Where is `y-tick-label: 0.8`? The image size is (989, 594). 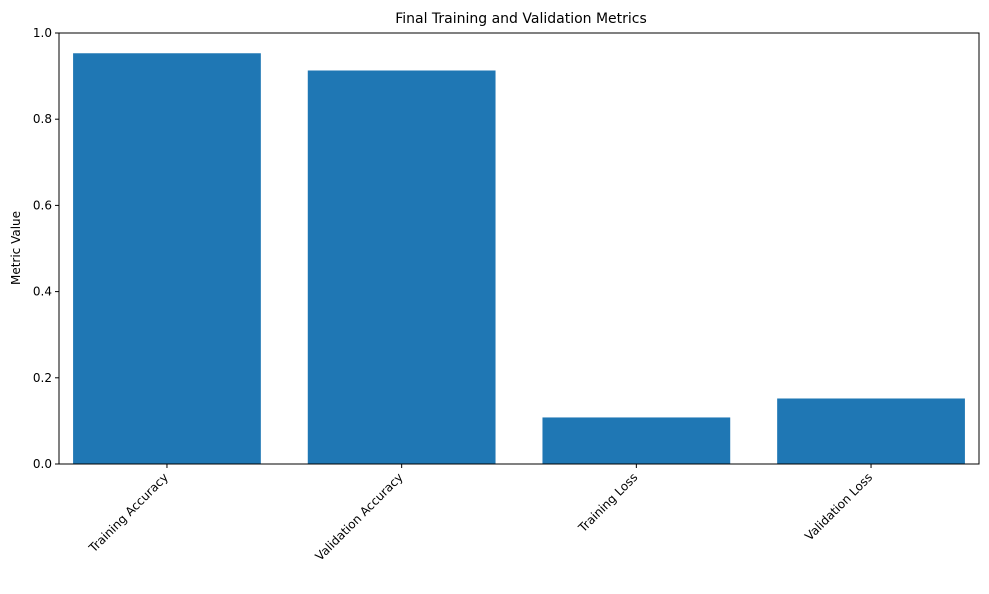
y-tick-label: 0.8 is located at coordinates (42, 119).